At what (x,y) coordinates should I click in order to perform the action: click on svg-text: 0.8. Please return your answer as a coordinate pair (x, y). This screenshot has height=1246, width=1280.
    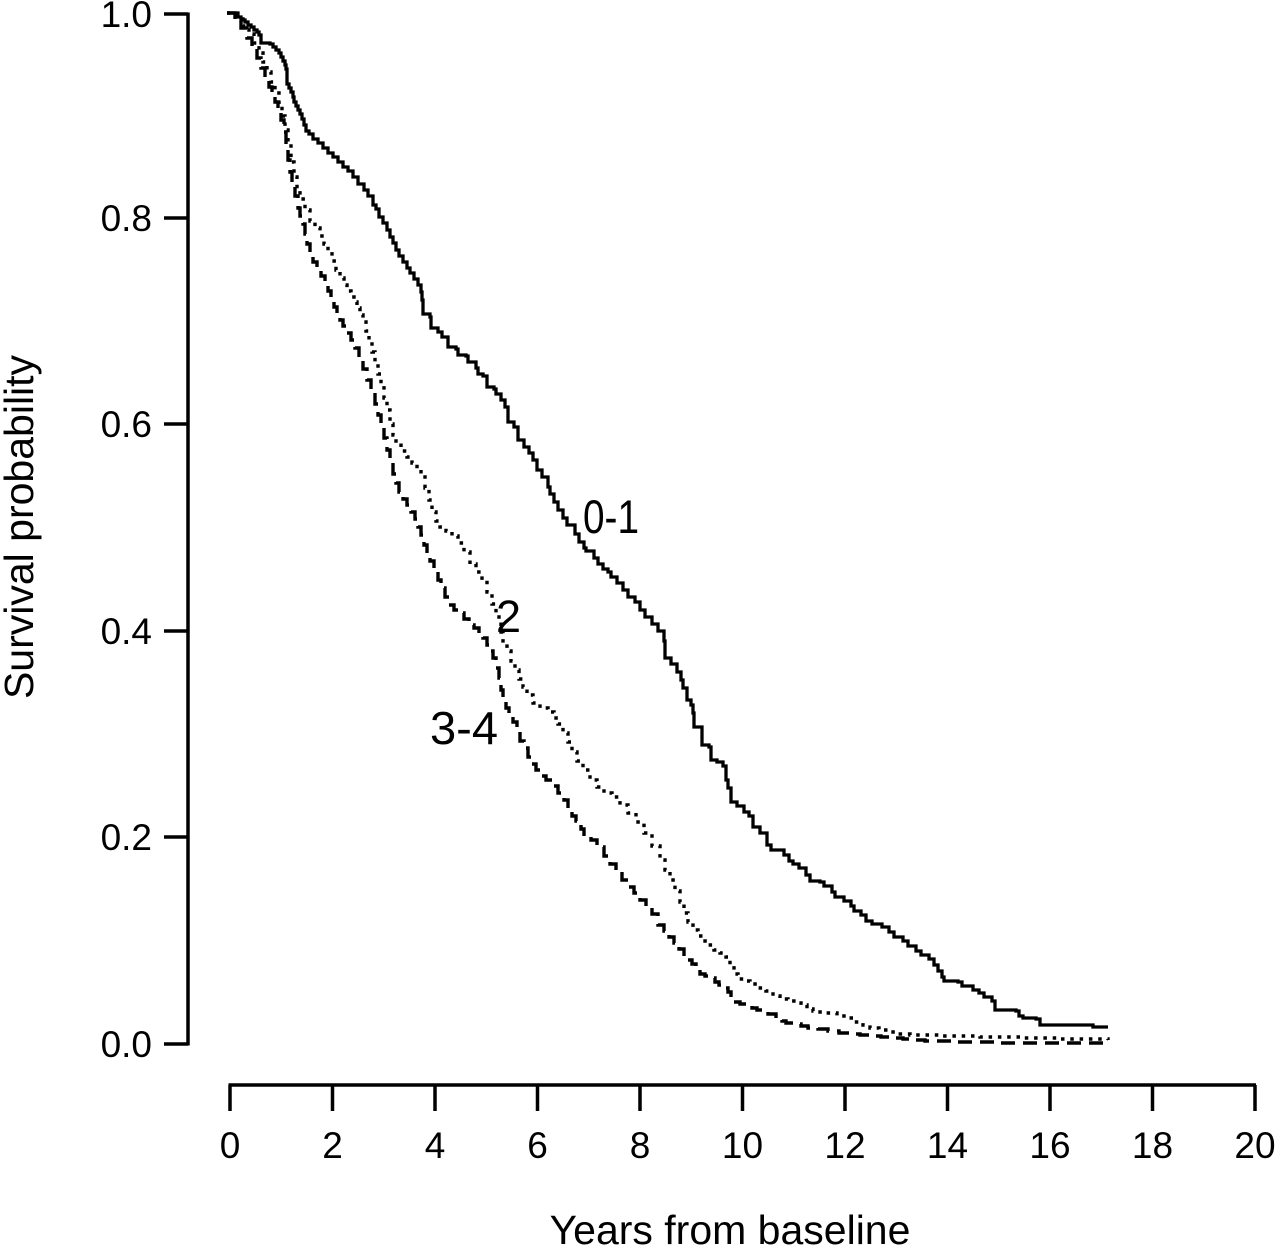
    Looking at the image, I should click on (126, 218).